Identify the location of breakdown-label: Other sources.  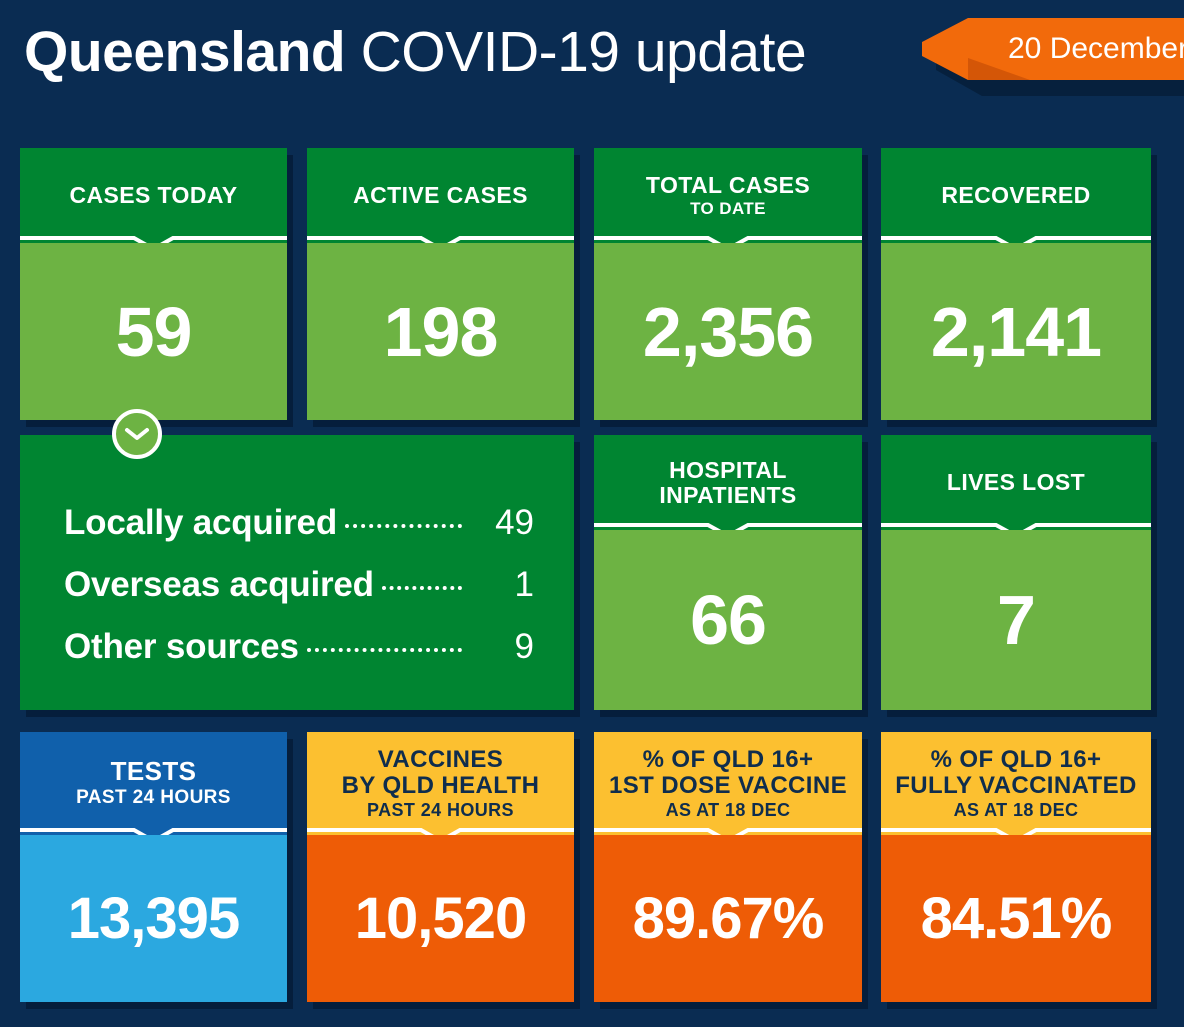
(181, 646).